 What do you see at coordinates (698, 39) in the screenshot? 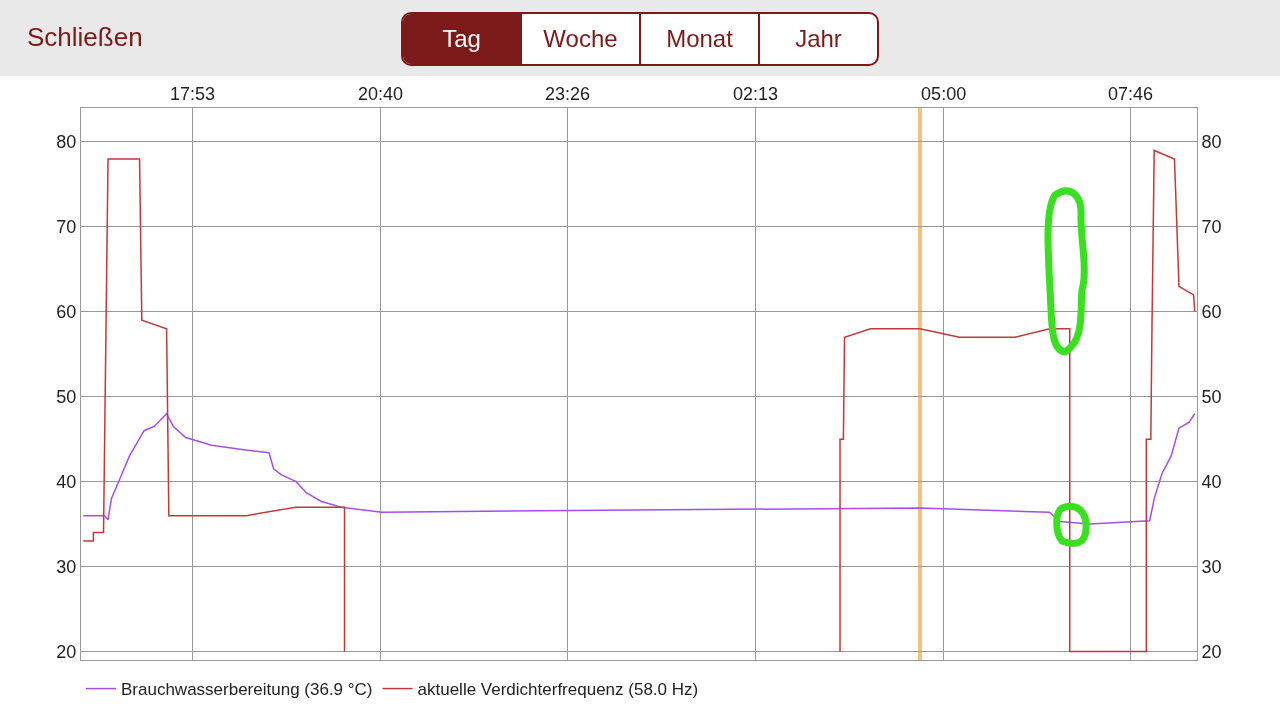
I see `text: Monat` at bounding box center [698, 39].